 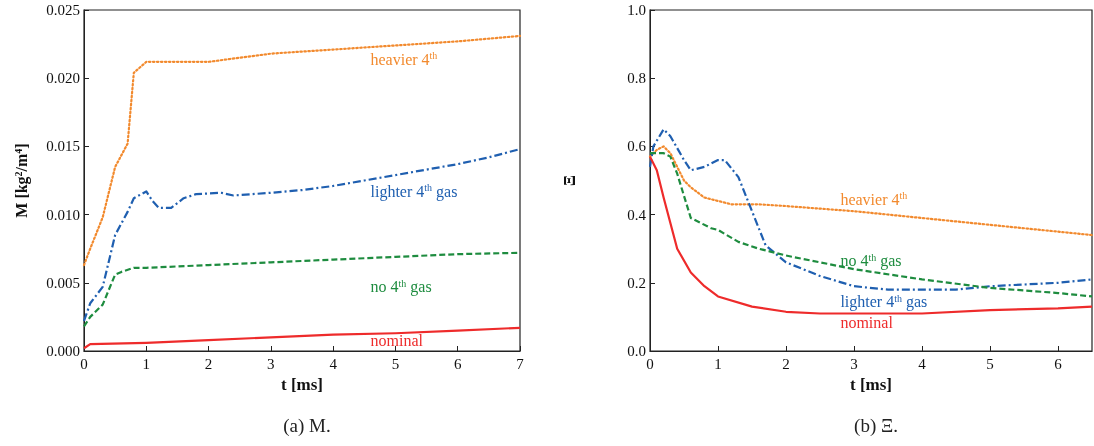 What do you see at coordinates (636, 78) in the screenshot?
I see `y-tick-label: 0.8` at bounding box center [636, 78].